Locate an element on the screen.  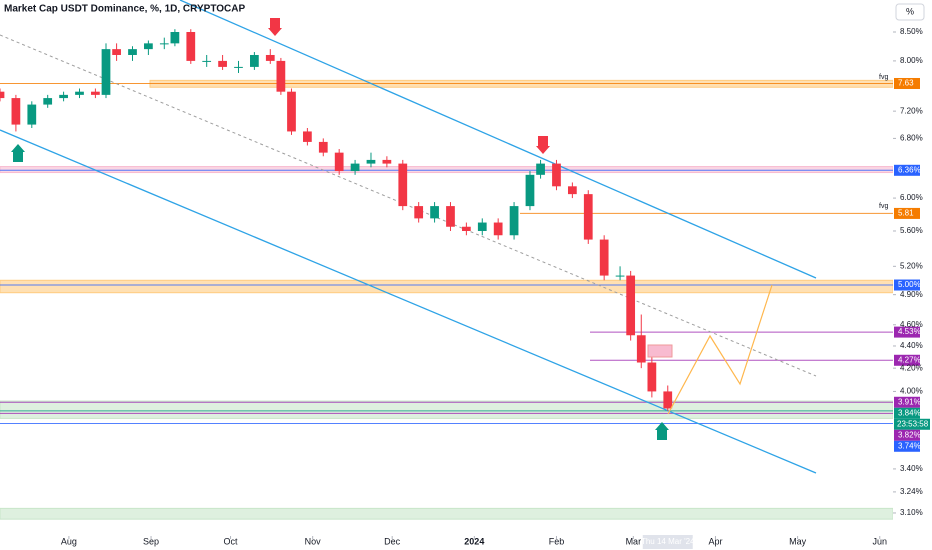
x-tick-label: May is located at coordinates (798, 541).